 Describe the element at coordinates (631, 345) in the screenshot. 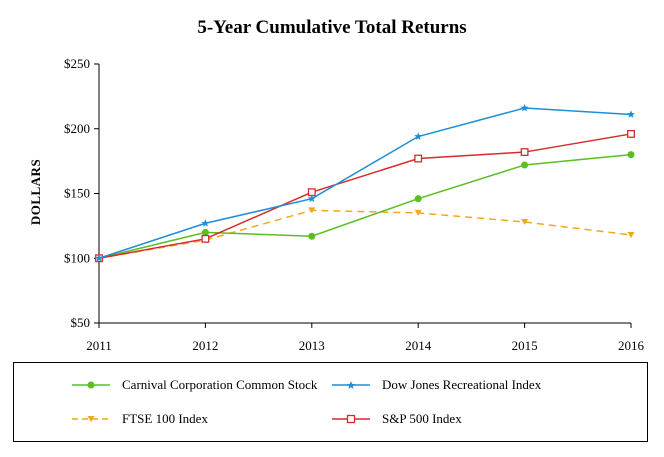

I see `x-tick-label: 2016` at that location.